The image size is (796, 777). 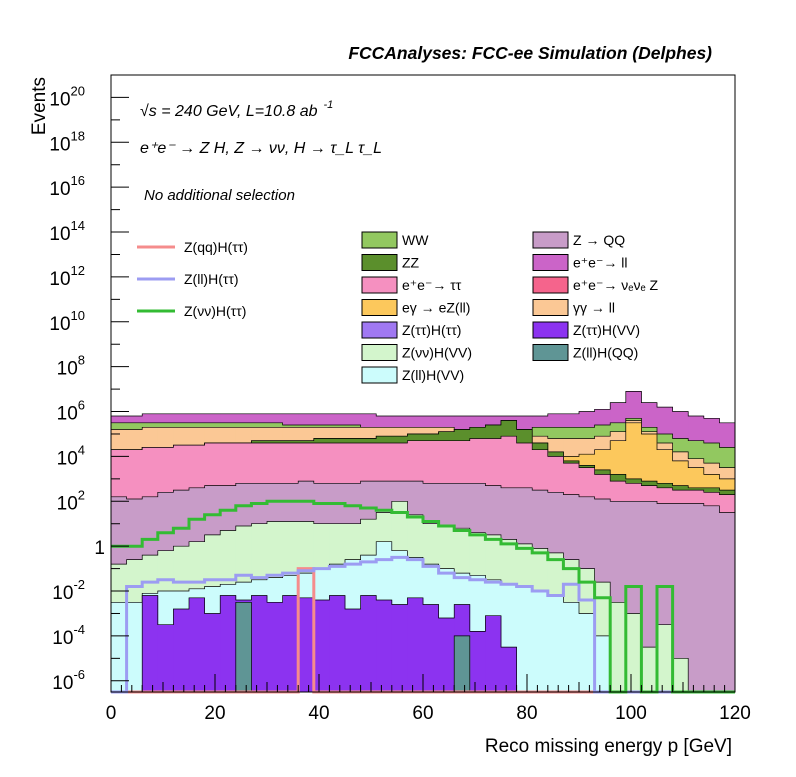 I want to click on process-annotation: e⁺e⁻ → Z H, Z → νν, H → τ_L τ_L, so click(x=261, y=148).